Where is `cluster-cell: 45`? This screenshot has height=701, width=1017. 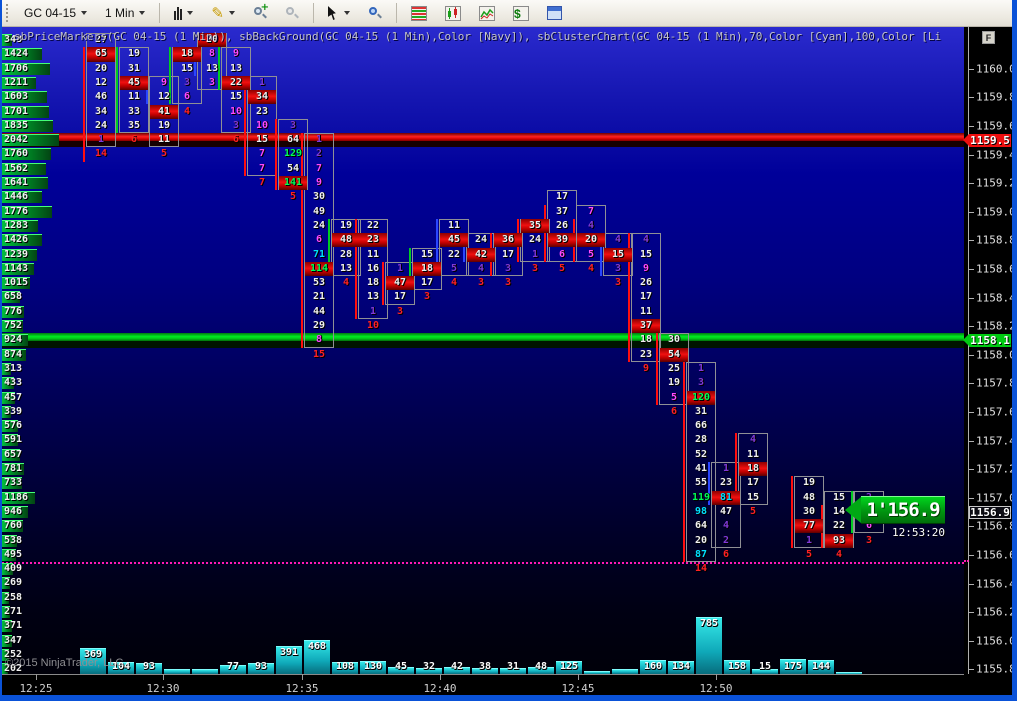 cluster-cell: 45 is located at coordinates (454, 240).